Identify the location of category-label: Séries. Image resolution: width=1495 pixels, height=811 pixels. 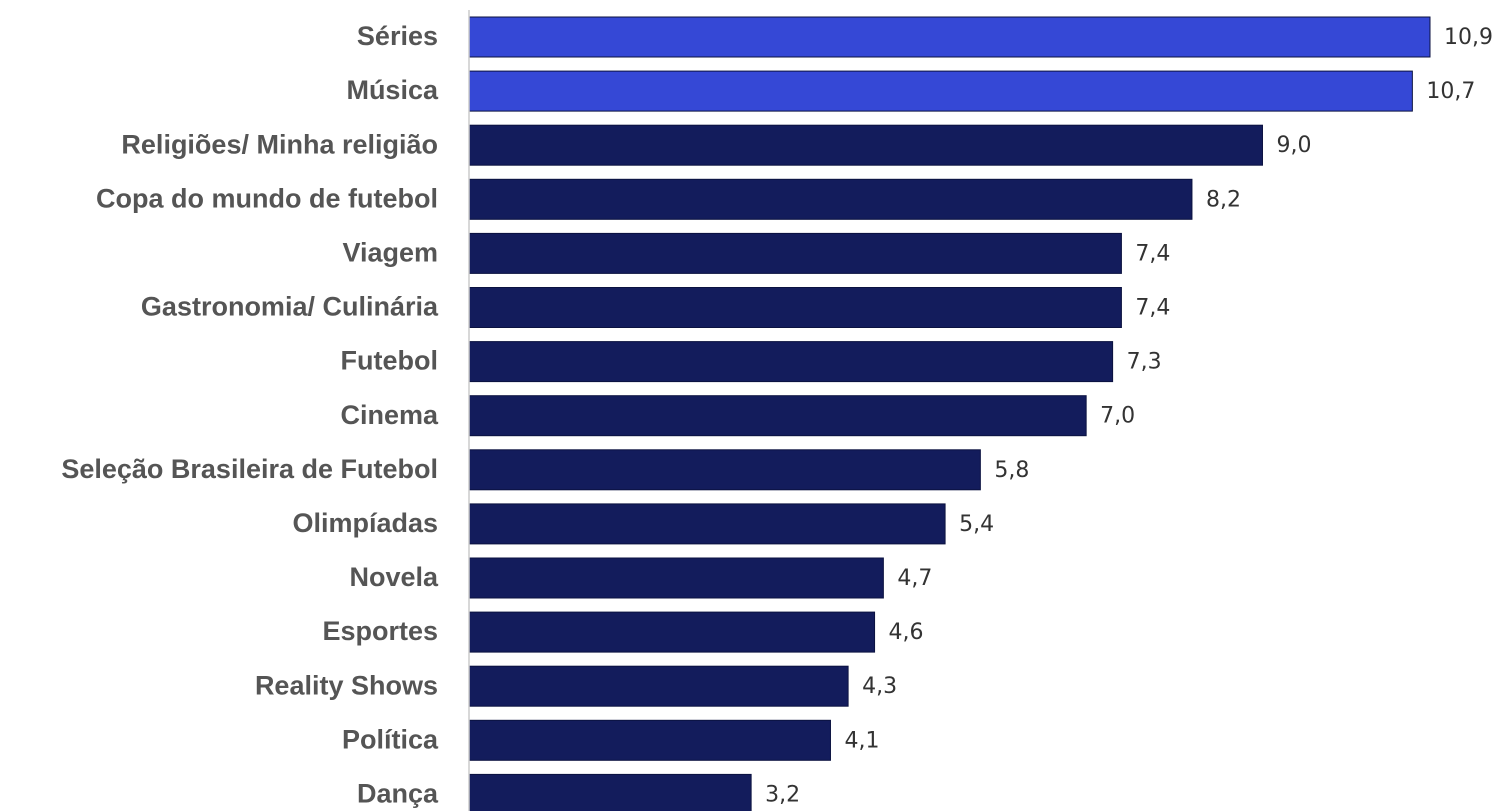
(397, 36).